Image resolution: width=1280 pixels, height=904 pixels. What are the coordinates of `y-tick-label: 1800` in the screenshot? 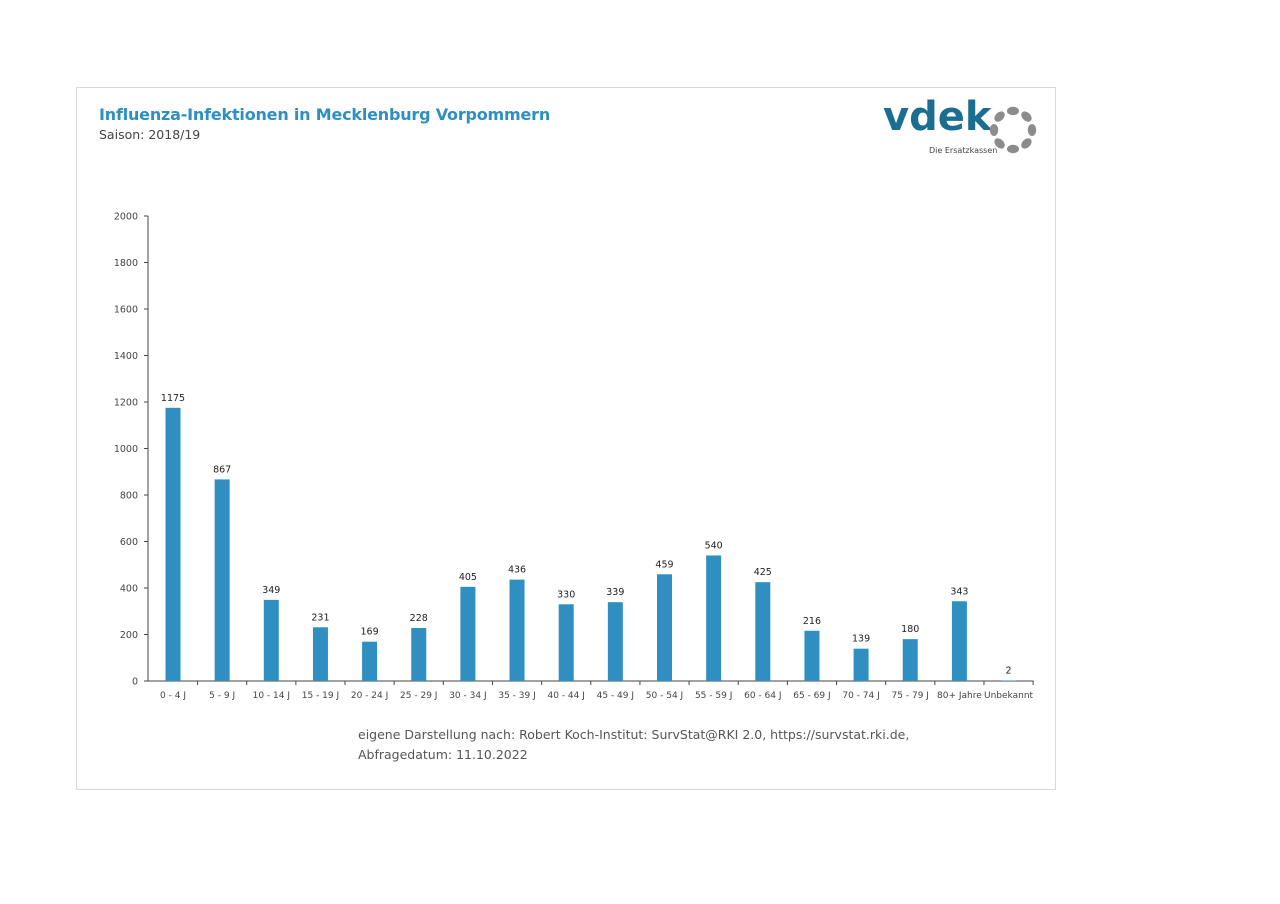 It's located at (126, 263).